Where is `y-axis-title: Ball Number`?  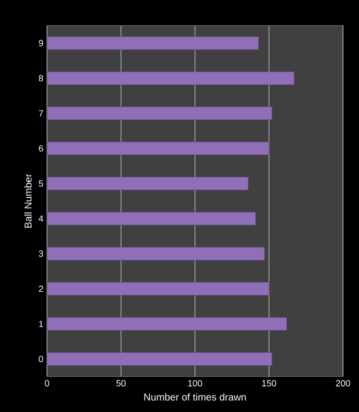
y-axis-title: Ball Number is located at coordinates (28, 201).